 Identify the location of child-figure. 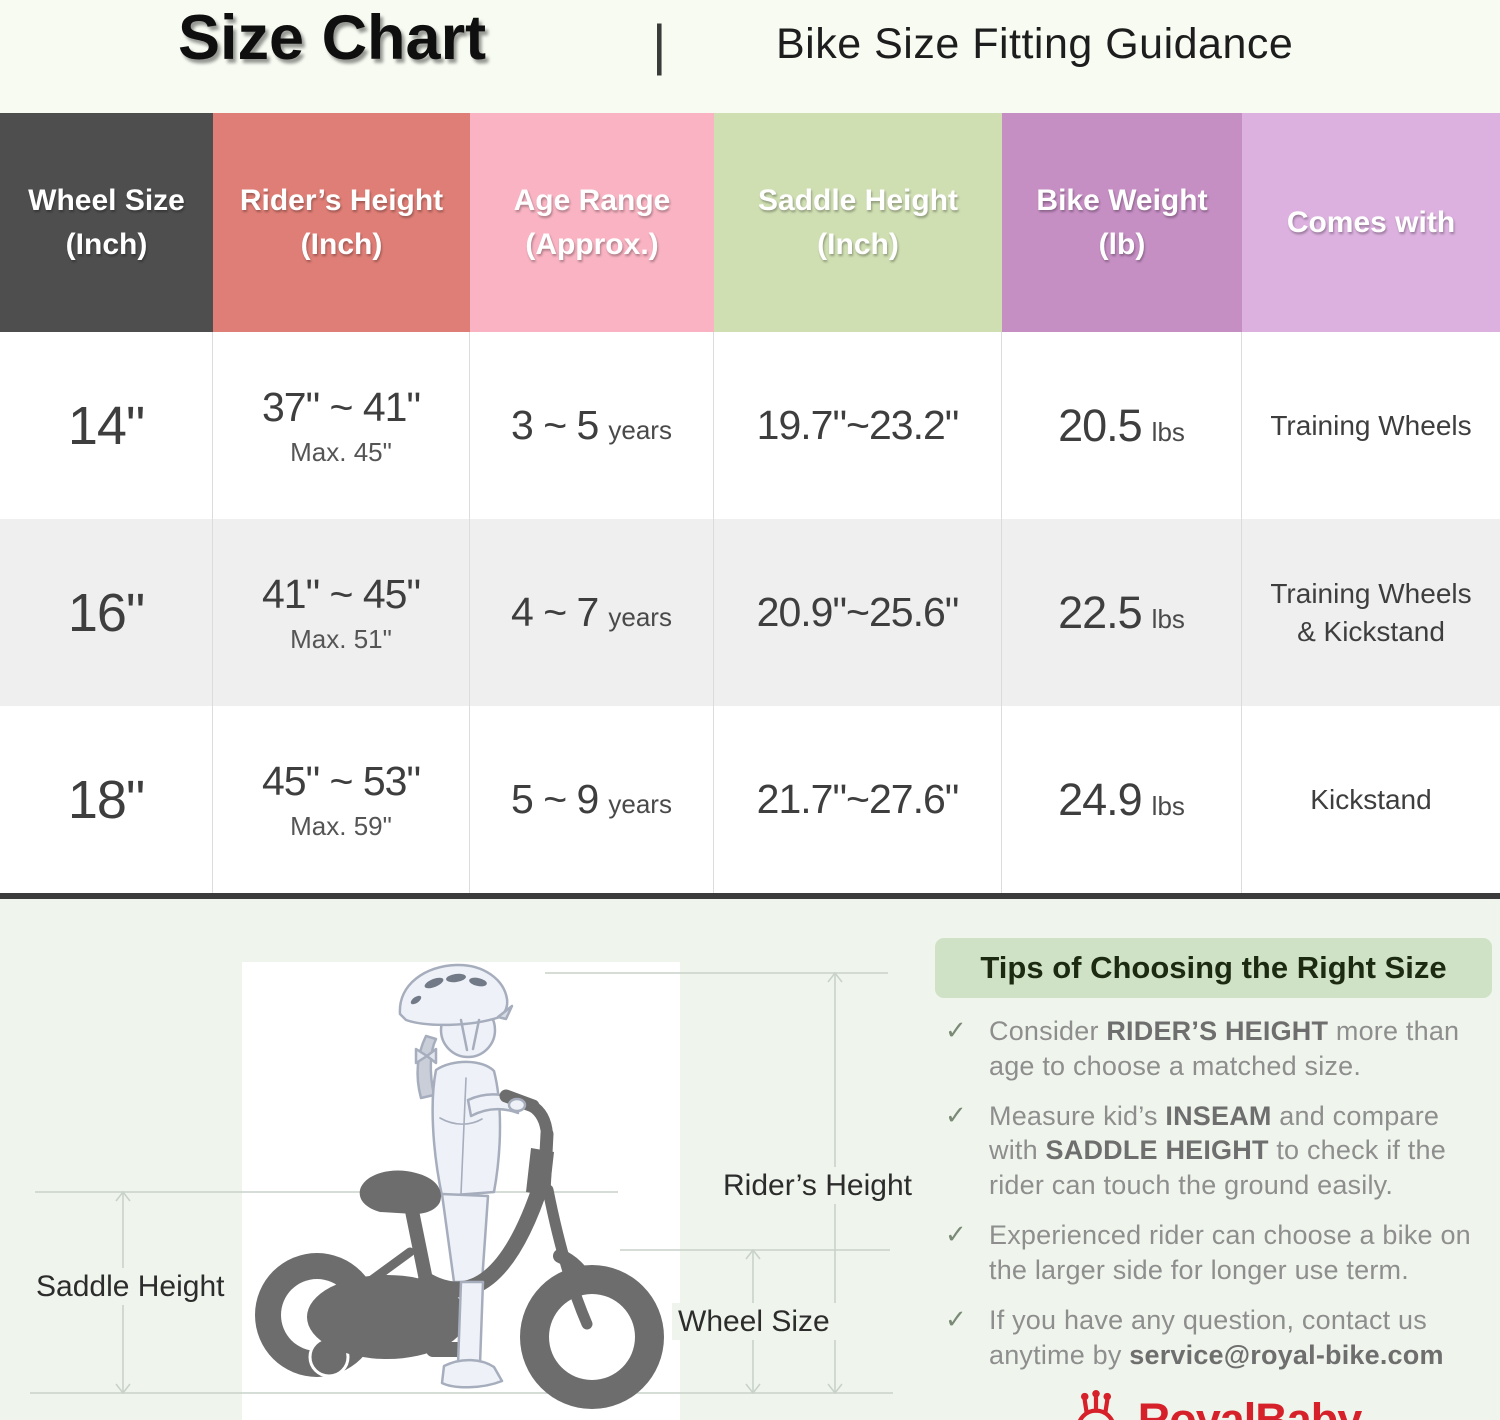
(459, 1123).